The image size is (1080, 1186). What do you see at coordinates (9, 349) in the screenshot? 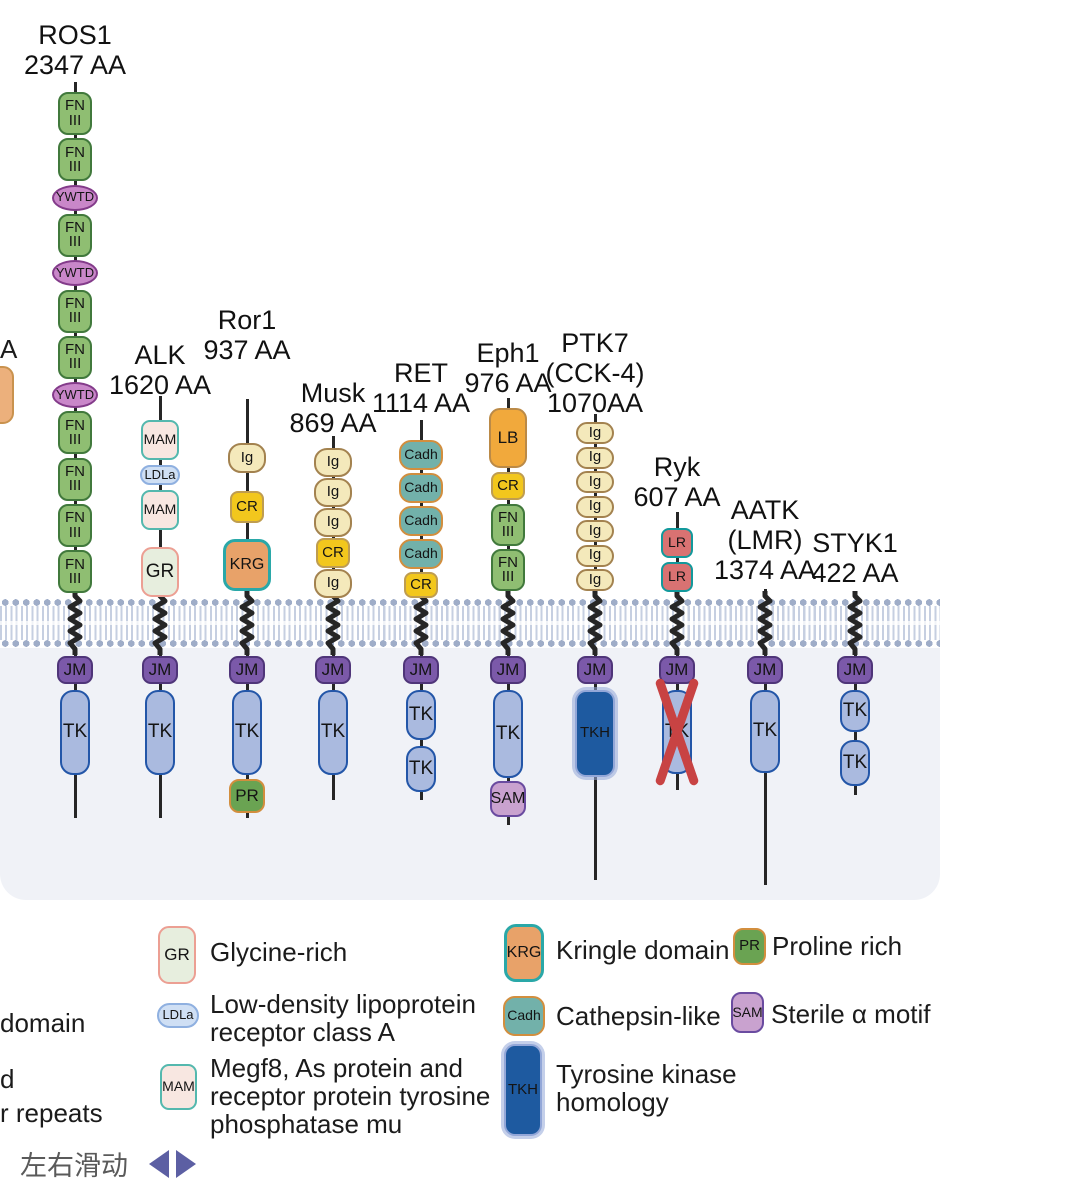
I see `clipped-protein-title-fragment: A` at bounding box center [9, 349].